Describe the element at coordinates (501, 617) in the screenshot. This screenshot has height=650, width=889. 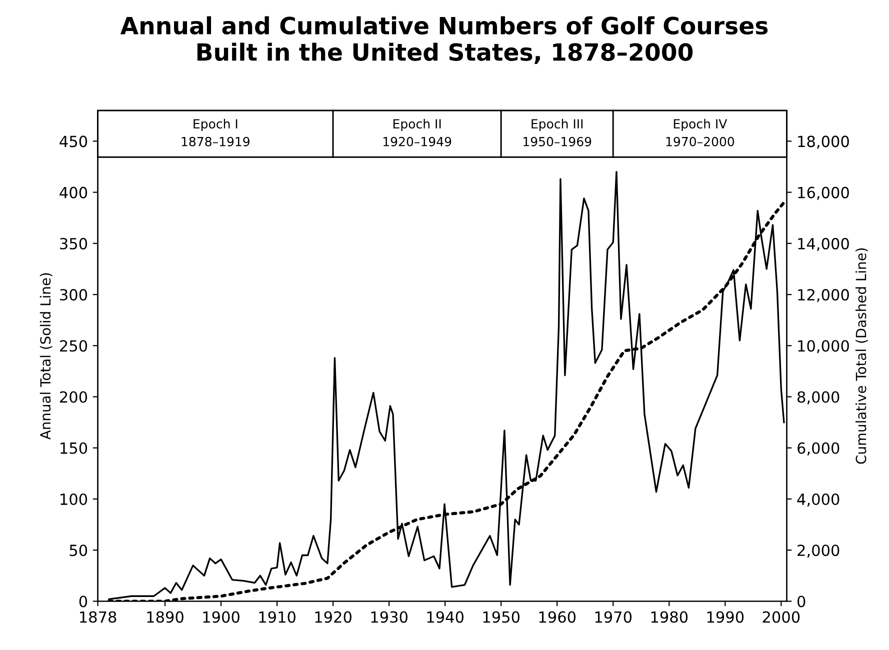
I see `x-tick-label: 1950` at that location.